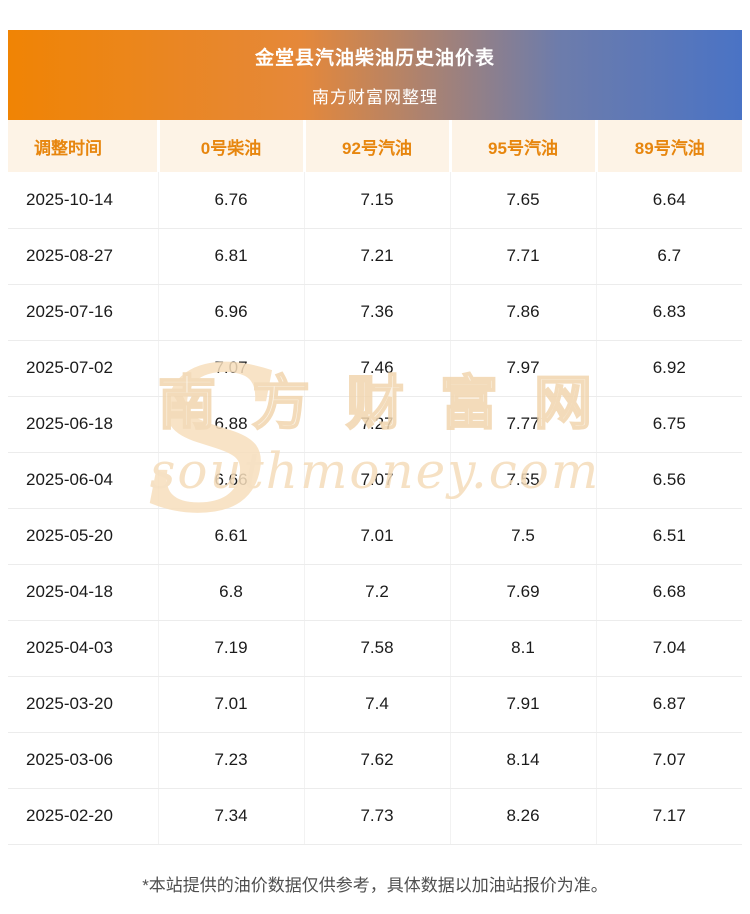 The height and width of the screenshot is (914, 750). I want to click on cell-gasoline-92: 7.01, so click(377, 536).